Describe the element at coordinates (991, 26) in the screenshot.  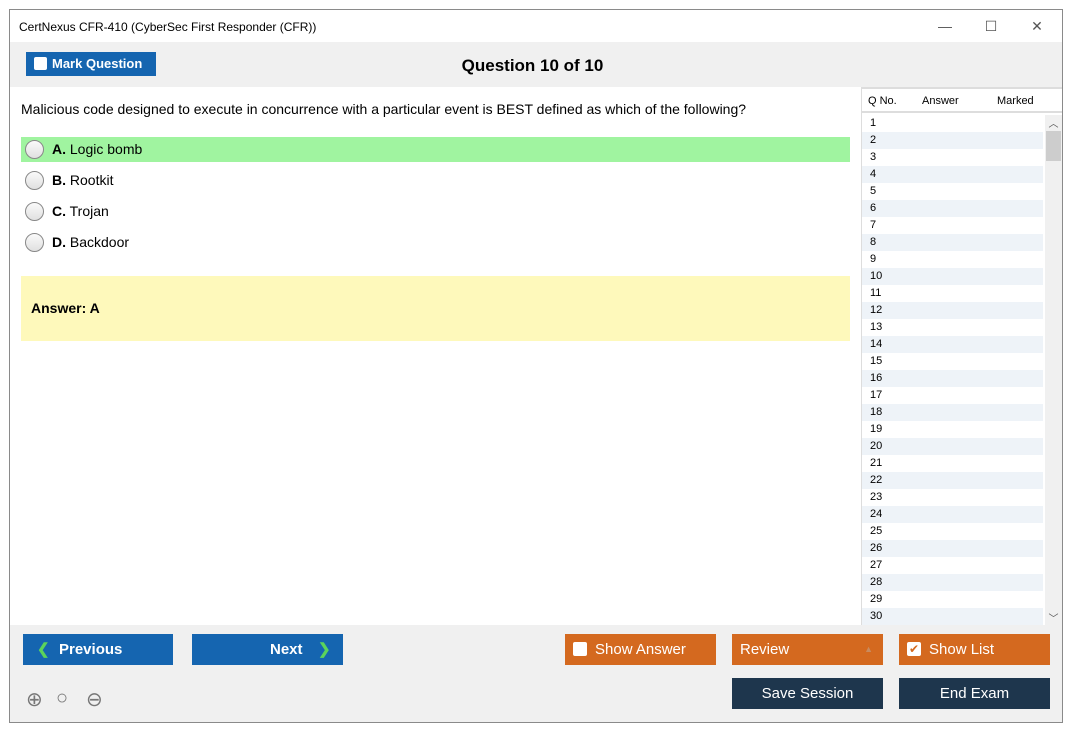
I see `maximize-button: ☐` at that location.